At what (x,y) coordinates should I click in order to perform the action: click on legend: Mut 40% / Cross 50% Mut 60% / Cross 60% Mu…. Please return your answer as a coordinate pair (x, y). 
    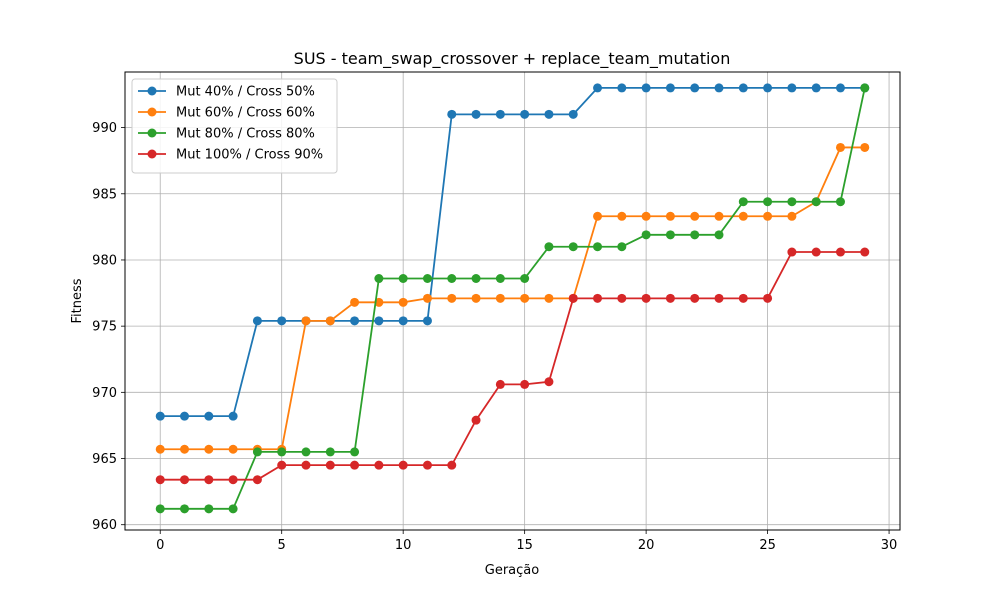
    Looking at the image, I should click on (234, 126).